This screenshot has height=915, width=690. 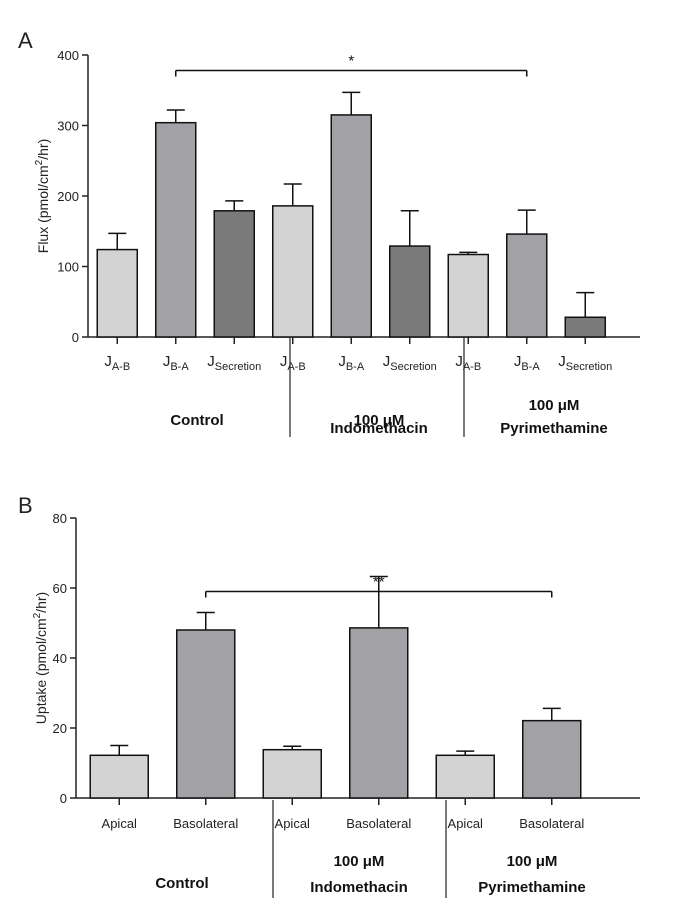 What do you see at coordinates (42, 196) in the screenshot?
I see `y-axis-title: Flux (pmol/cm2/hr)` at bounding box center [42, 196].